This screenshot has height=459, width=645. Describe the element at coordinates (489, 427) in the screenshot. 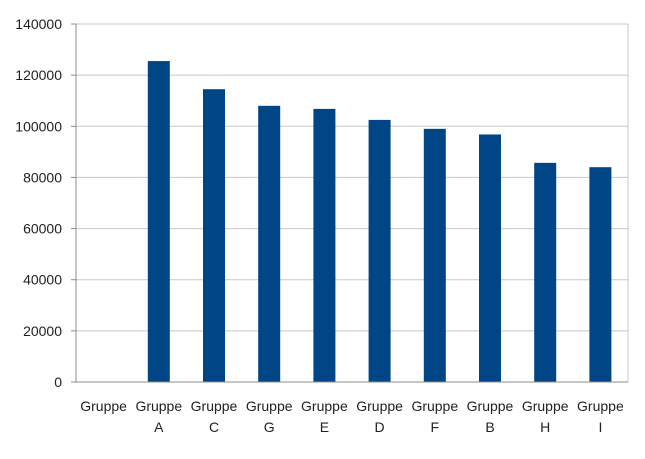

I see `x-tick-label: B` at that location.